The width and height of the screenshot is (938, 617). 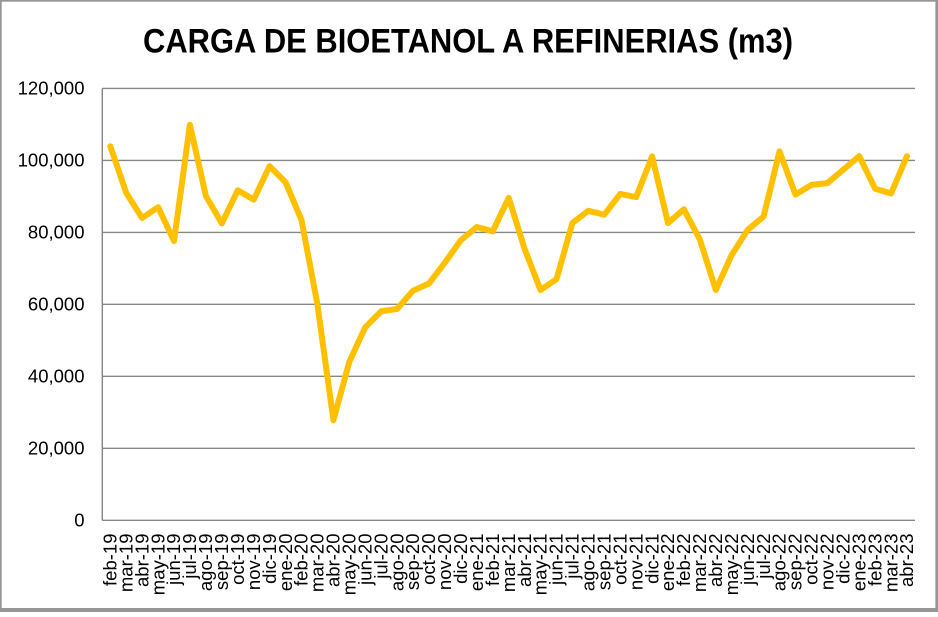 I want to click on svg-text: abr-21, so click(x=524, y=560).